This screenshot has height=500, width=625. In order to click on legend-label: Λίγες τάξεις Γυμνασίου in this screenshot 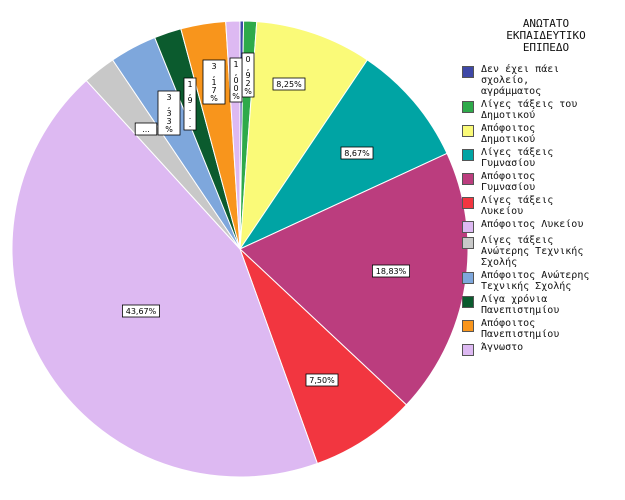, I will do `click(517, 158)`.